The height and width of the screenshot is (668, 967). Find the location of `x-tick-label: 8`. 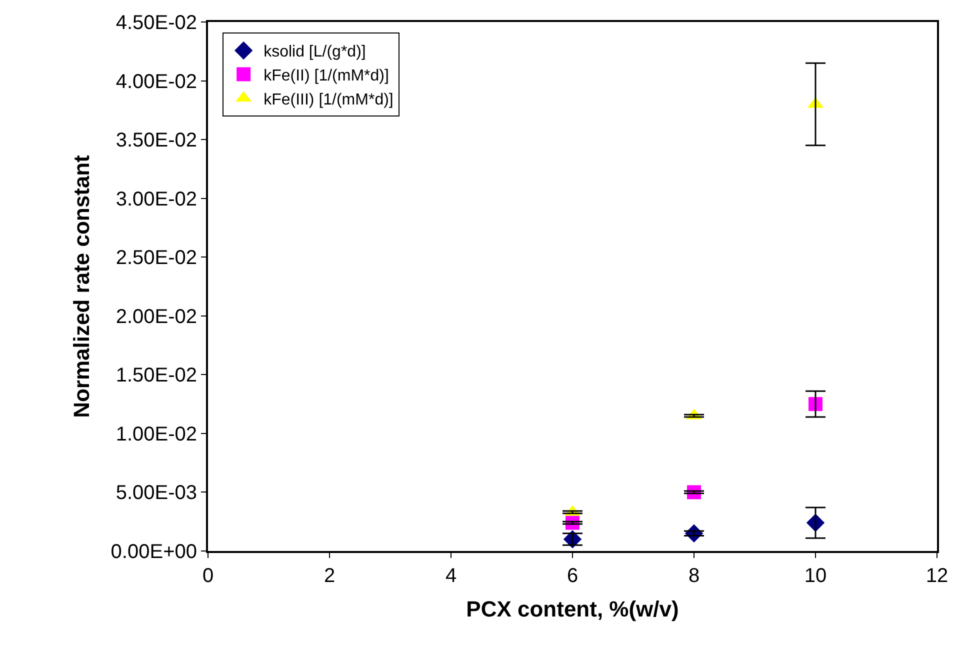

x-tick-label: 8 is located at coordinates (694, 576).